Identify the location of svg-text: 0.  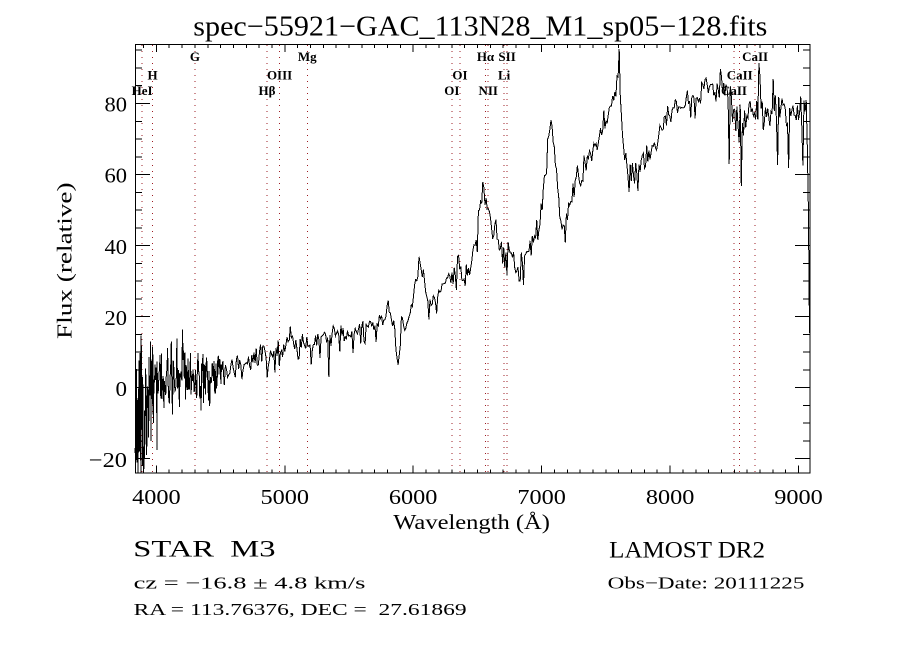
(122, 389).